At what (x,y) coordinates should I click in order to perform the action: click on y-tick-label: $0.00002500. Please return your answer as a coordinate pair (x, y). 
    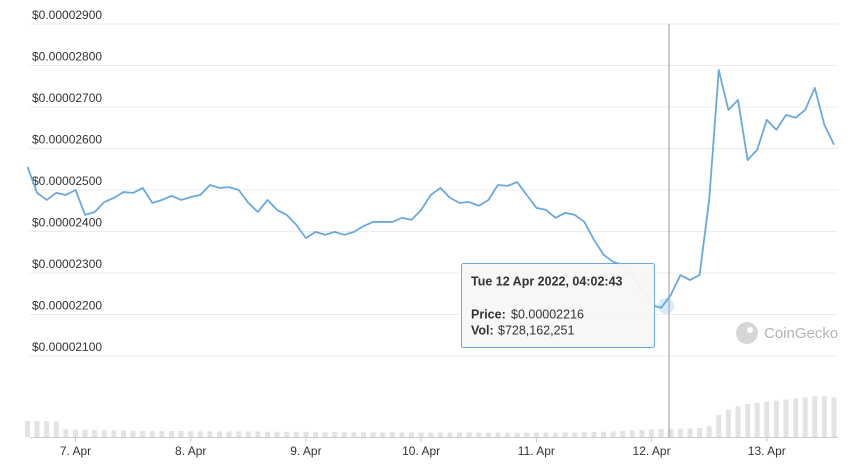
    Looking at the image, I should click on (67, 181).